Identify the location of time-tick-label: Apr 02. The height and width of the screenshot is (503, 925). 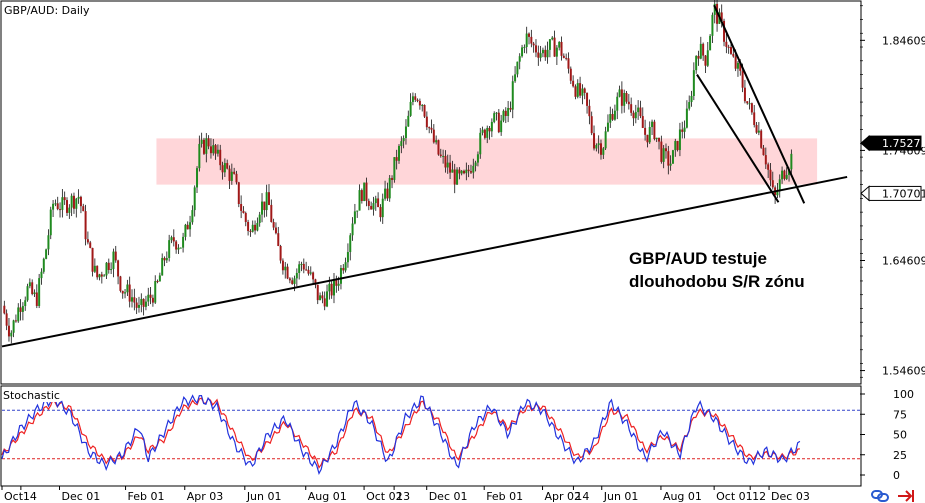
(563, 496).